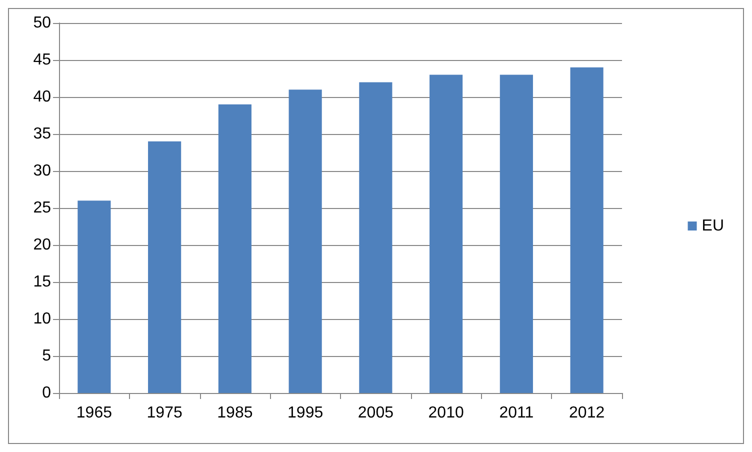 Image resolution: width=752 pixels, height=452 pixels. Describe the element at coordinates (516, 413) in the screenshot. I see `x-tick-label: 2011` at that location.